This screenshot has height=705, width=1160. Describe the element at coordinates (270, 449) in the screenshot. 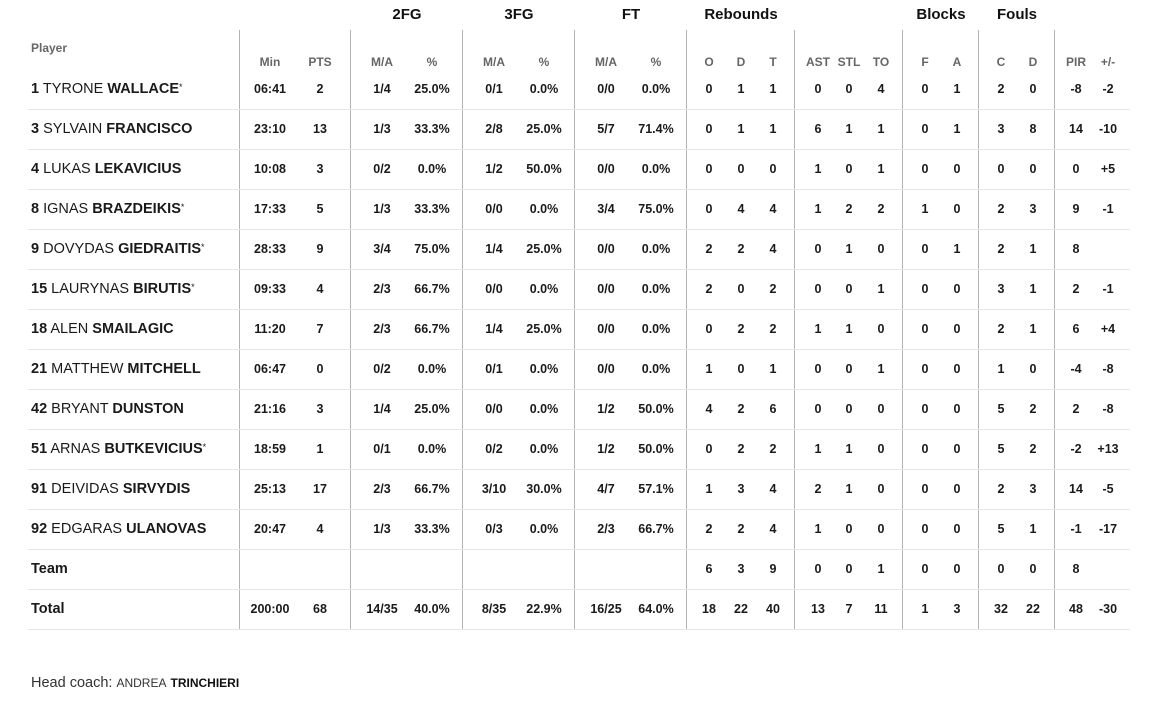

I see `stat-min: 18:59` at that location.